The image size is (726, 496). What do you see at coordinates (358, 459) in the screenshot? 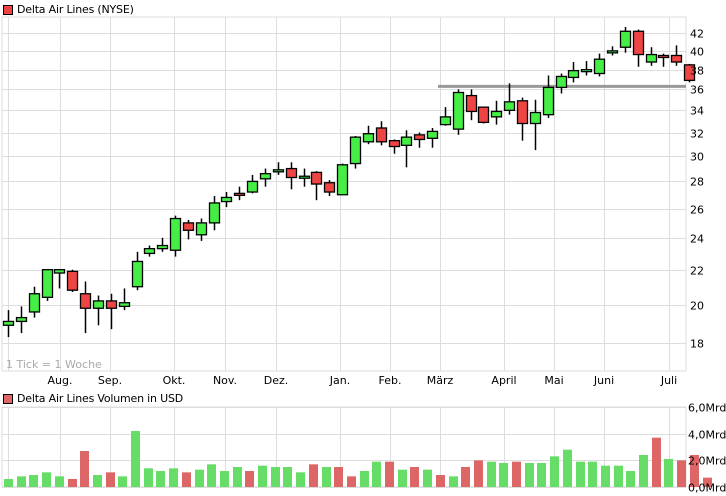
I see `volume-bars` at bounding box center [358, 459].